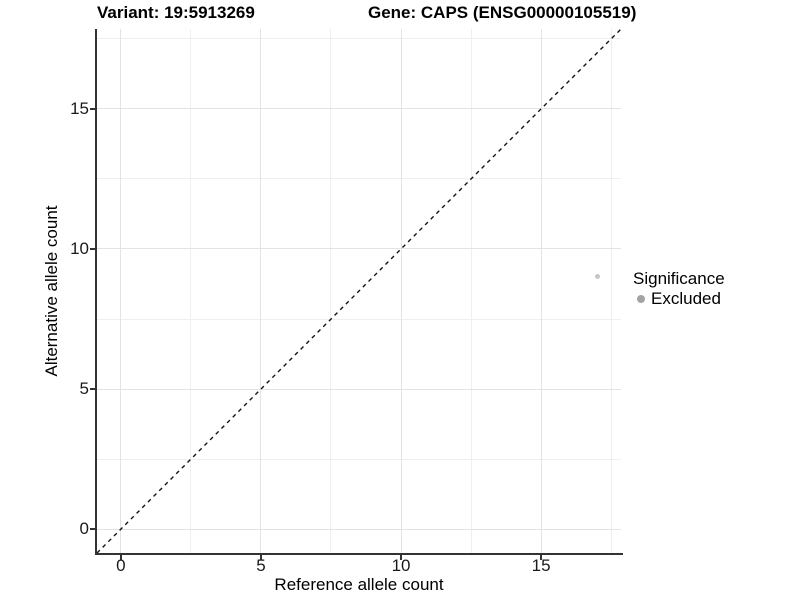 Image resolution: width=800 pixels, height=600 pixels. What do you see at coordinates (401, 565) in the screenshot?
I see `x-tick-label: 10` at bounding box center [401, 565].